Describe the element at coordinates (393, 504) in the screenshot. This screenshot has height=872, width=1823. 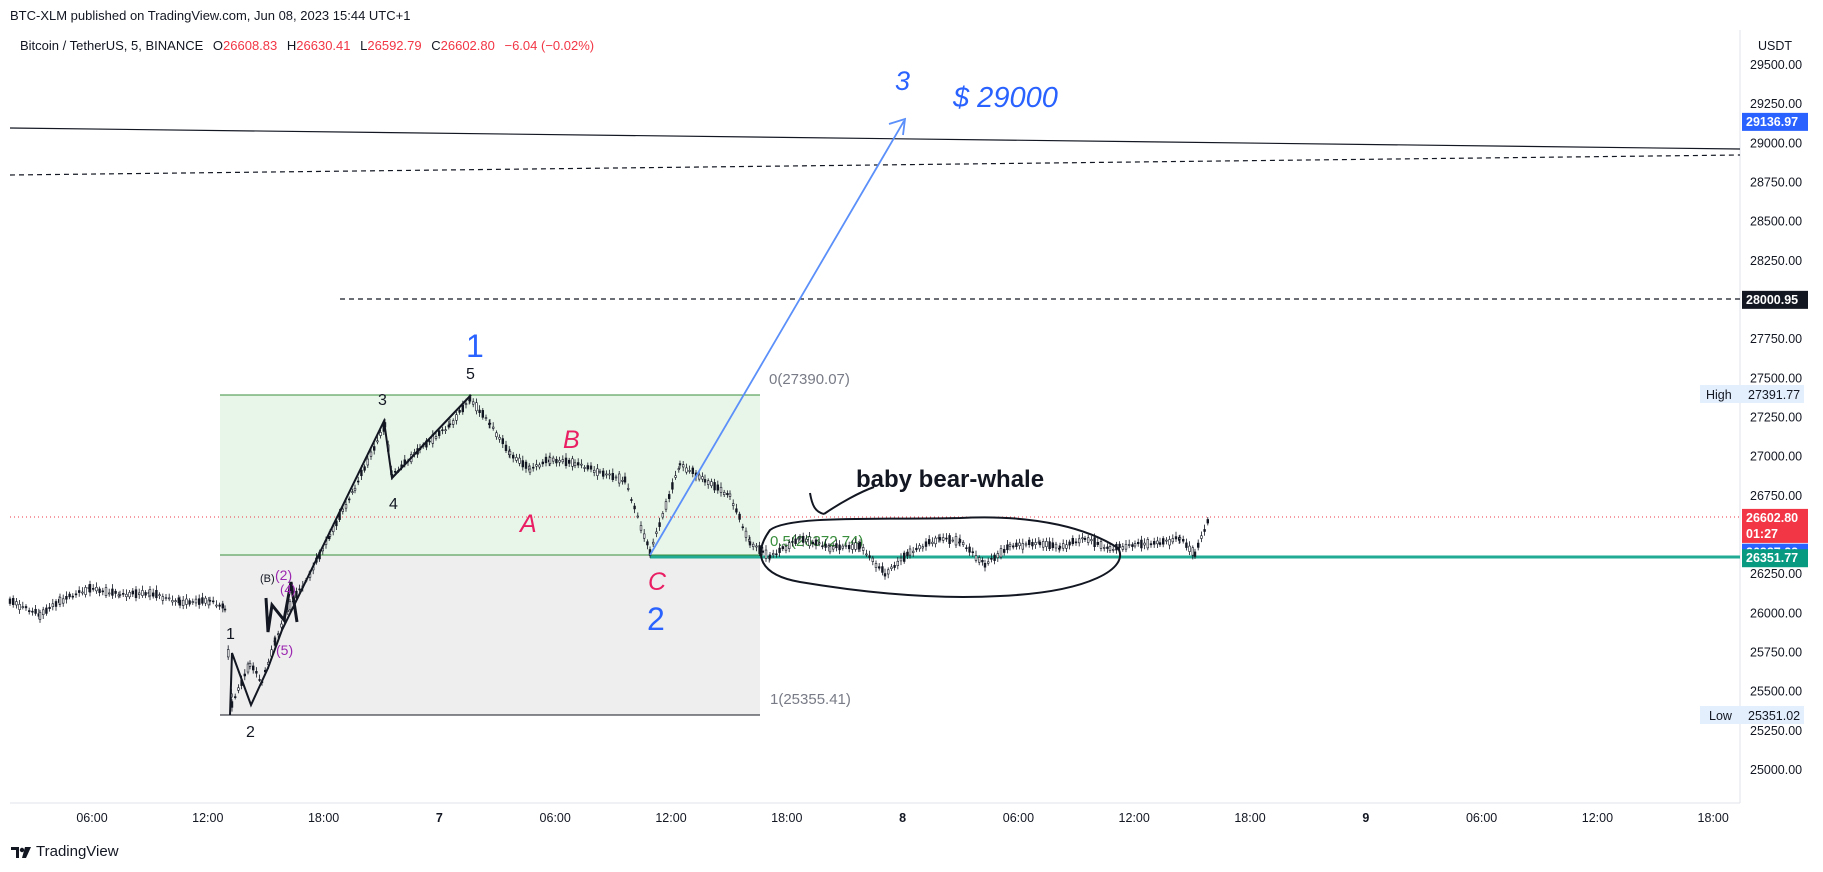
I see `subwave-4-label: 4` at that location.